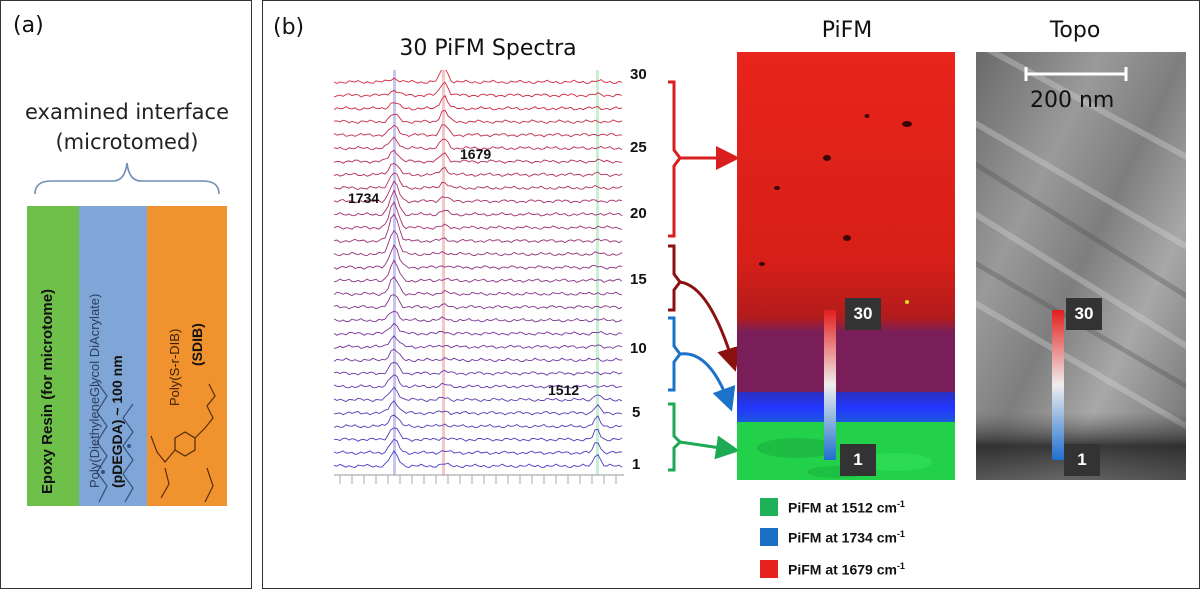 The height and width of the screenshot is (589, 1200). What do you see at coordinates (638, 74) in the screenshot?
I see `spectrum-number-30: 30` at bounding box center [638, 74].